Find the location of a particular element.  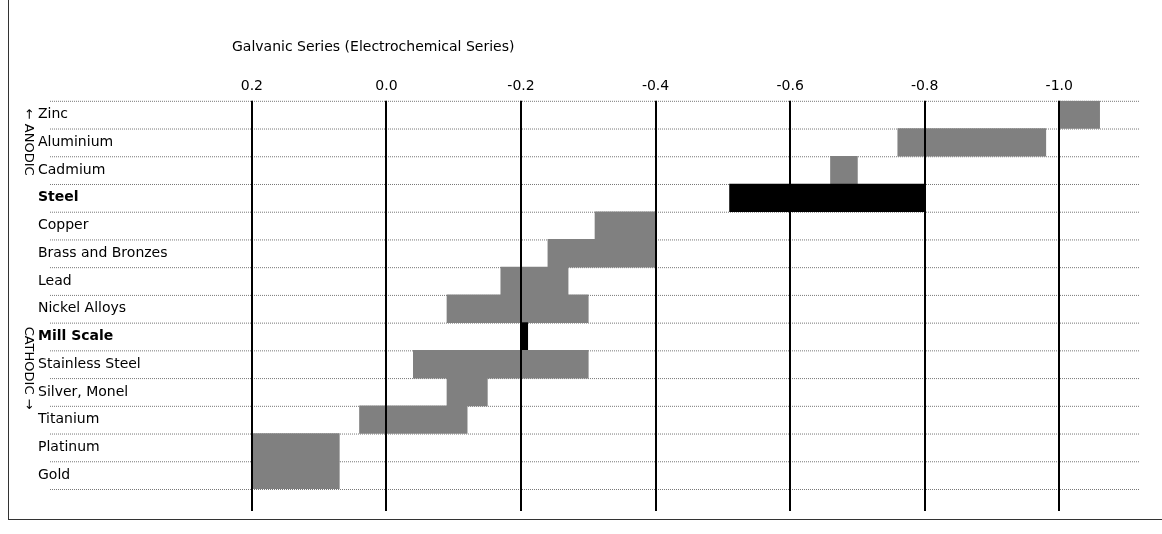

y-tick-label: Mill Scale is located at coordinates (76, 335).